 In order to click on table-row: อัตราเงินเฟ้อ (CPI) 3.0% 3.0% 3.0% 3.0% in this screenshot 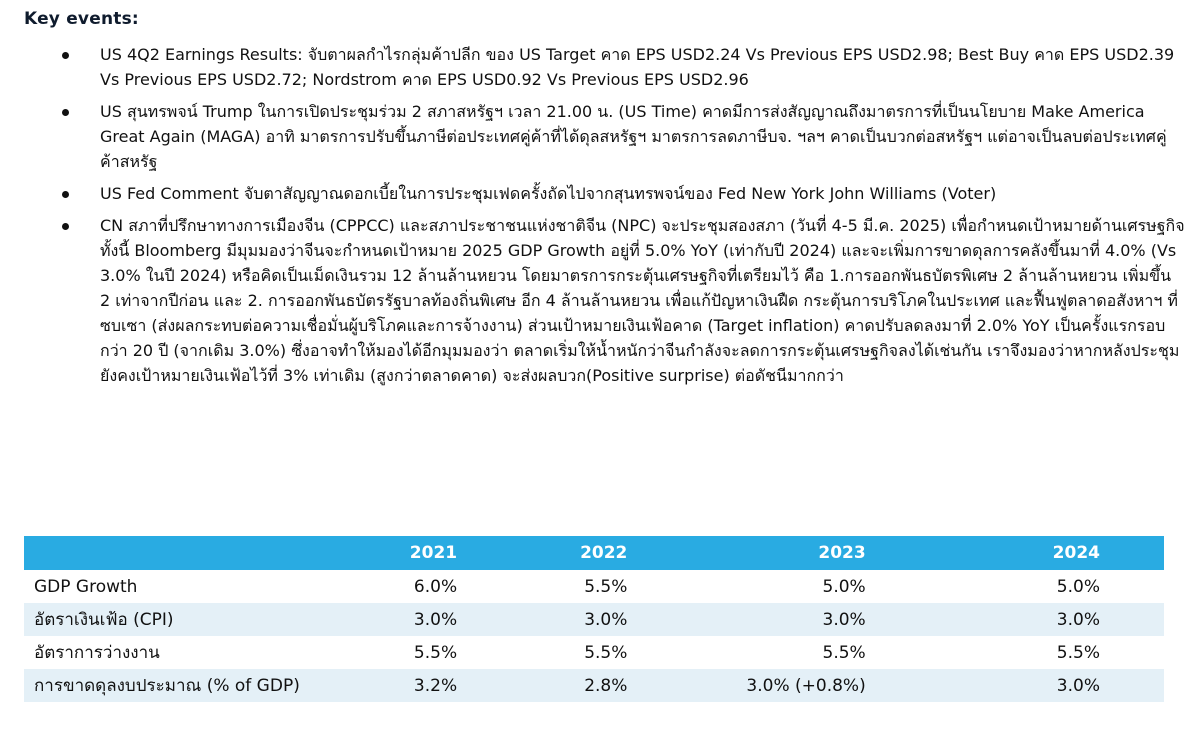, I will do `click(594, 619)`.